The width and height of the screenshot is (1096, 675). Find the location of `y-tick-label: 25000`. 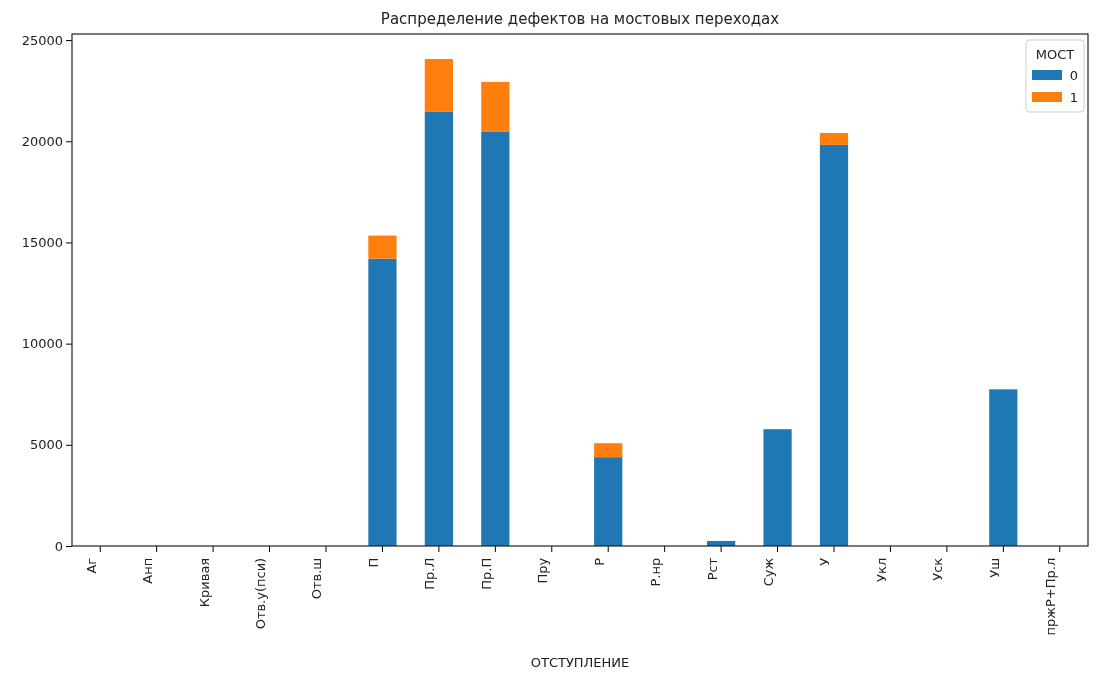

y-tick-label: 25000 is located at coordinates (42, 40).